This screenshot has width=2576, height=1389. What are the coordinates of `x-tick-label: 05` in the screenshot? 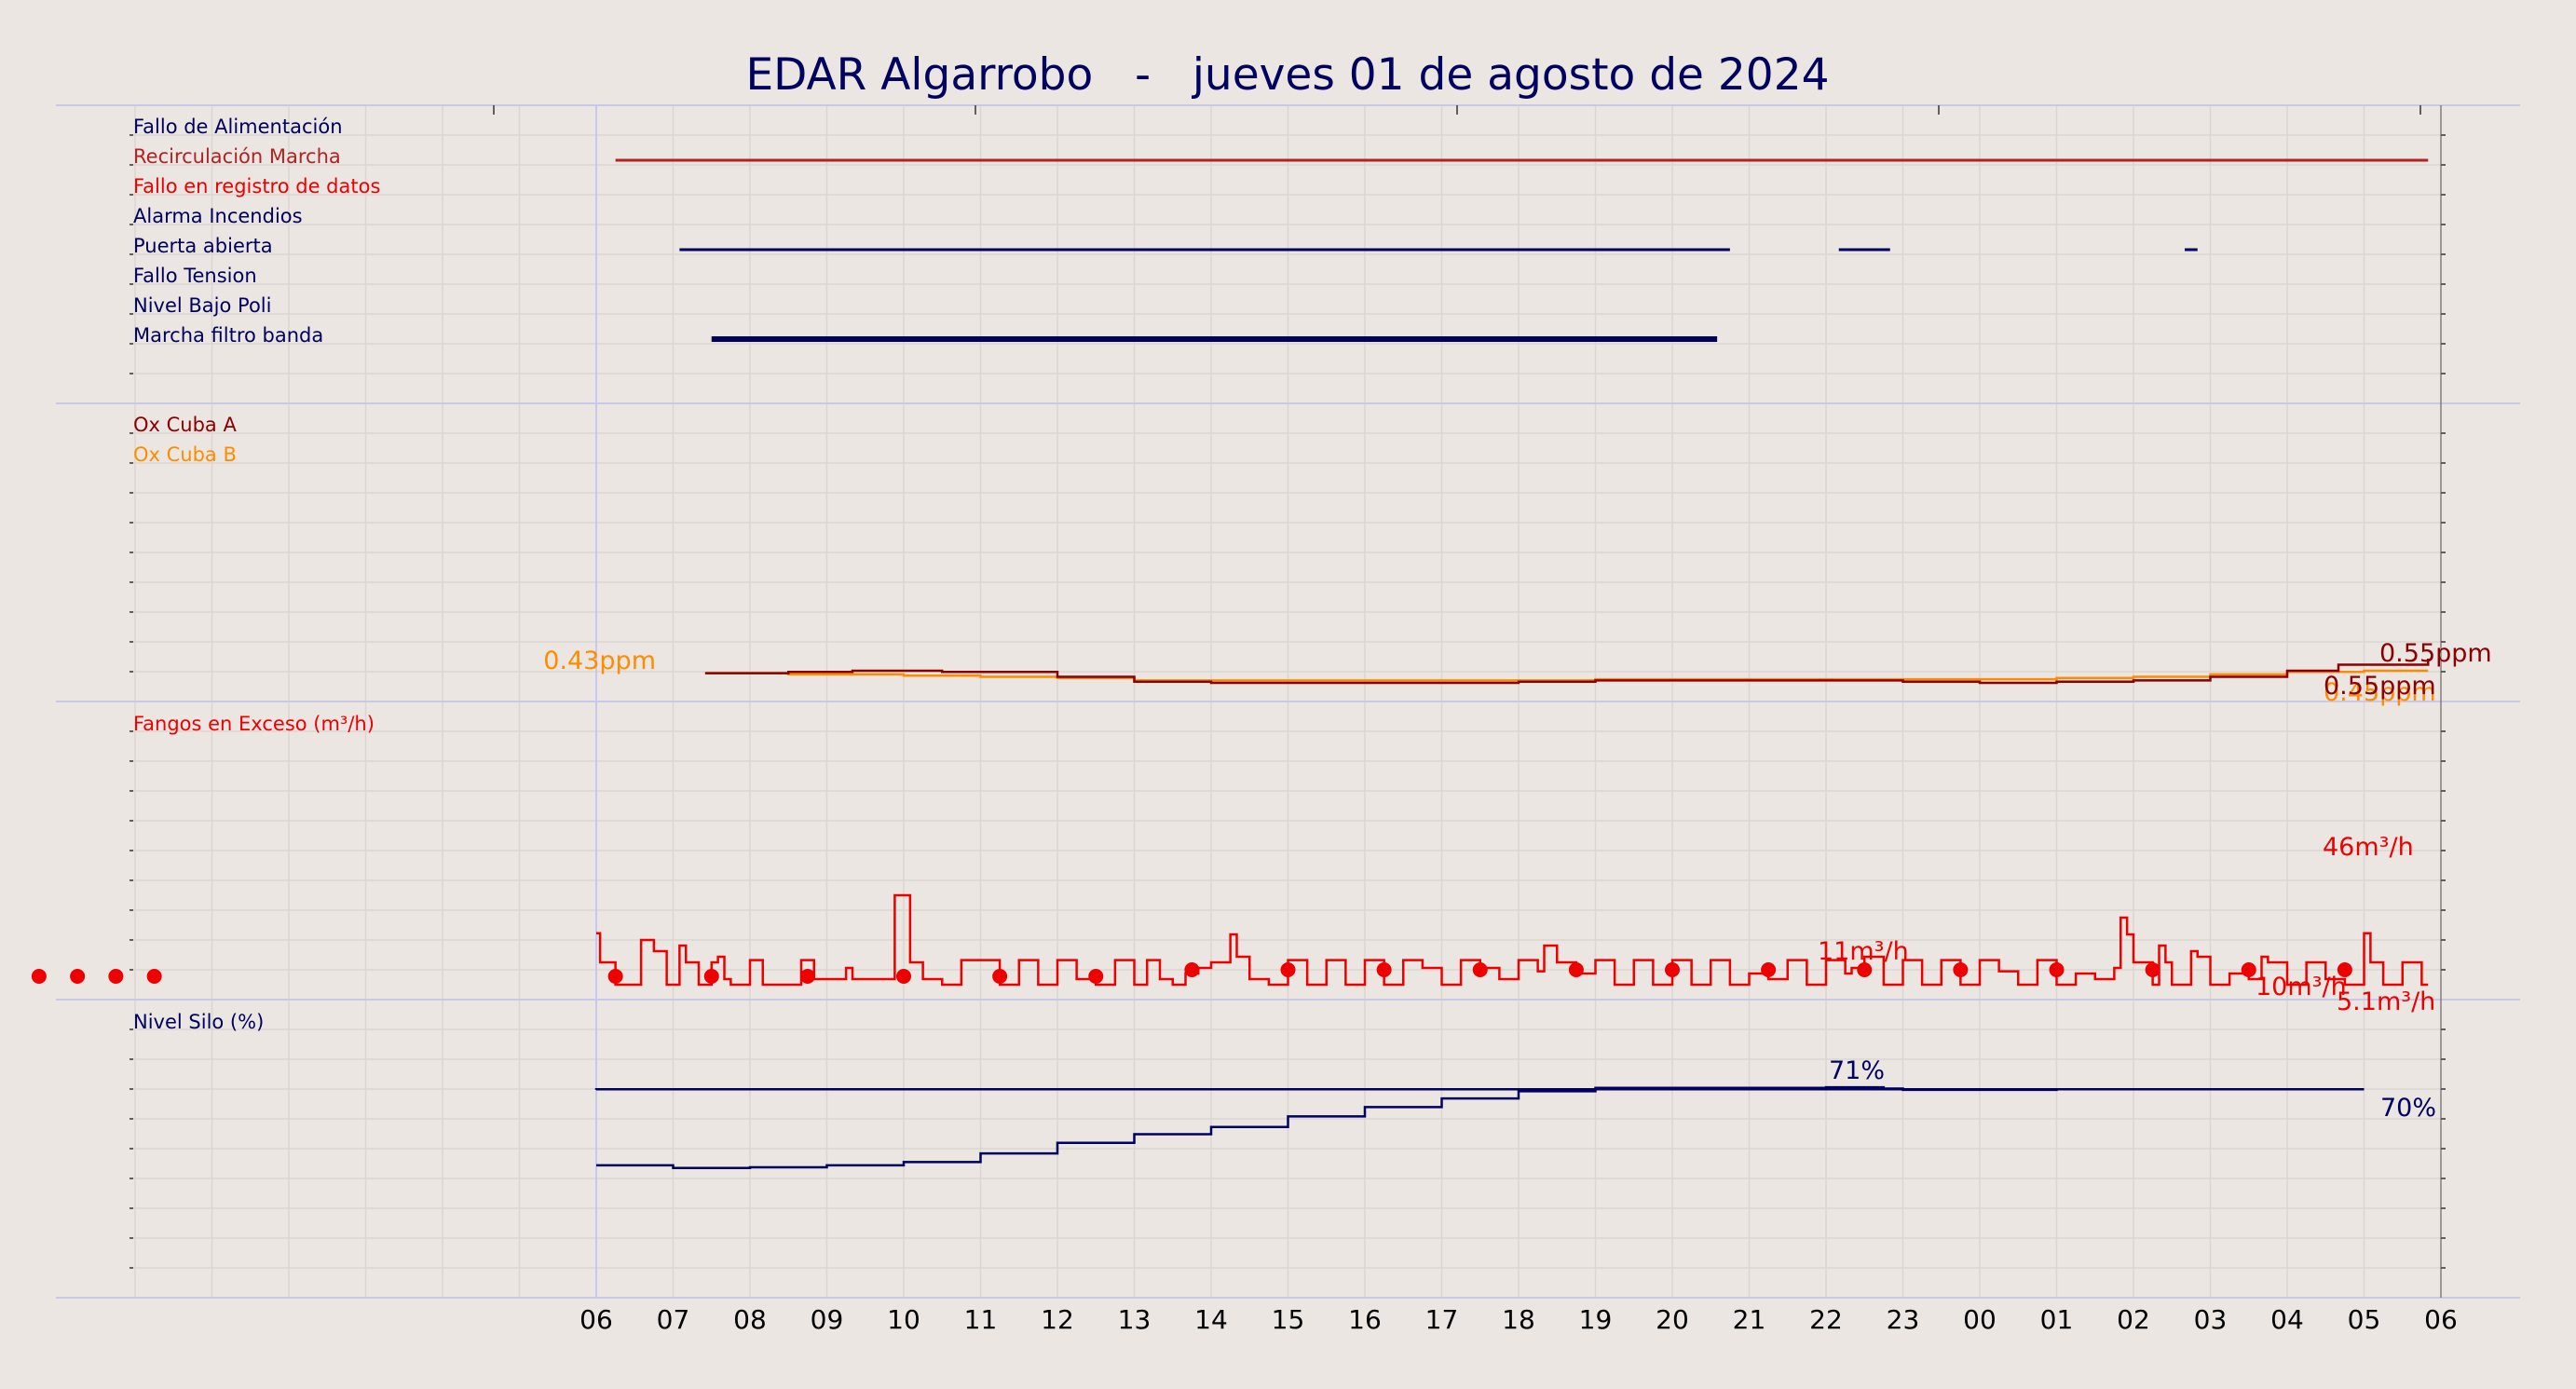 It's located at (2364, 1319).